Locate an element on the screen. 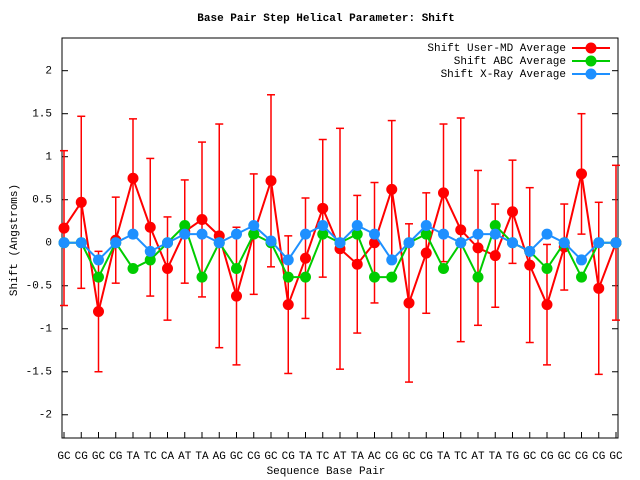 The image size is (640, 480). x-tick-label: CA is located at coordinates (168, 457).